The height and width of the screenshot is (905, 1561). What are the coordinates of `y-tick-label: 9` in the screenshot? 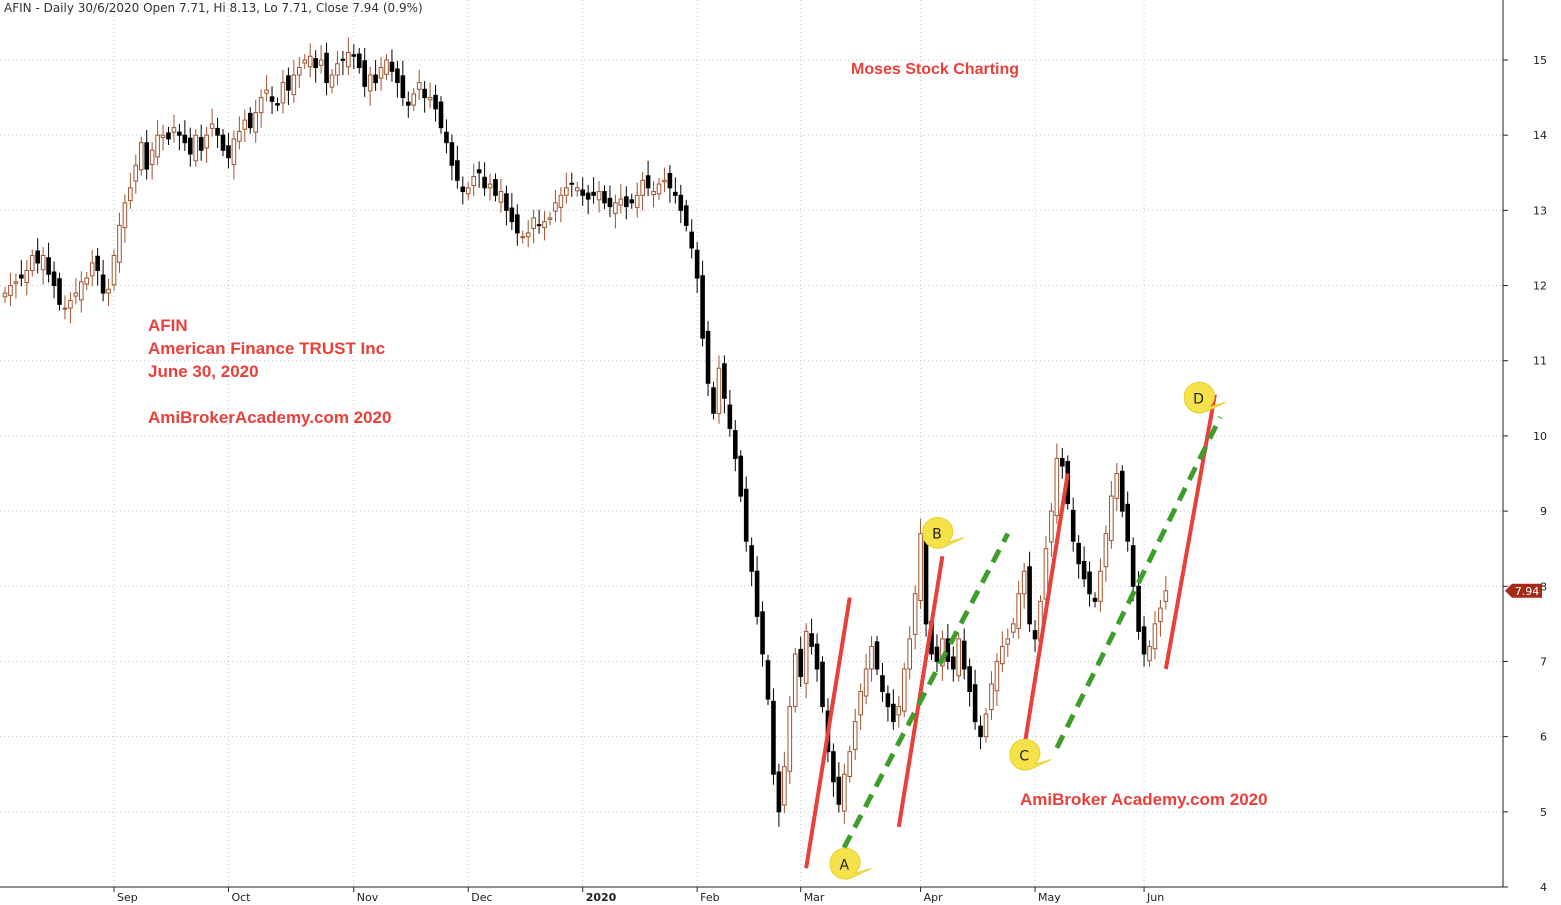 It's located at (1543, 511).